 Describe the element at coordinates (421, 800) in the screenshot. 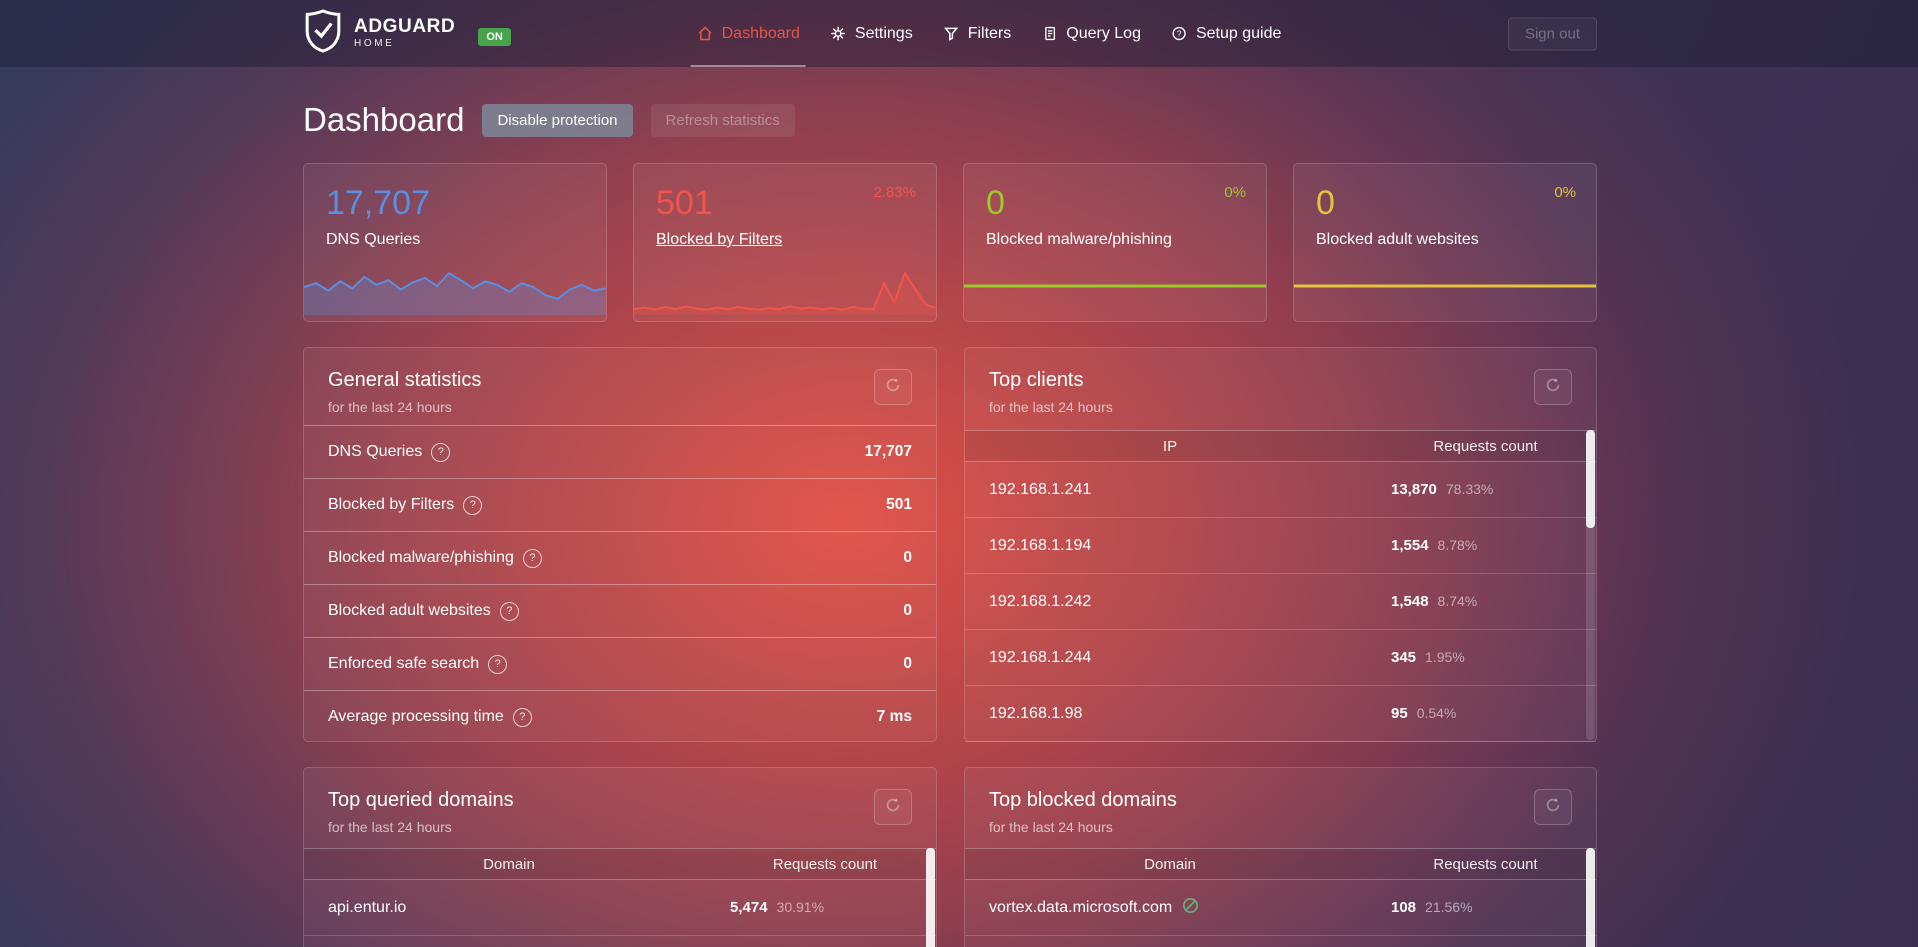

I see `panel-title: Top queried domains` at that location.